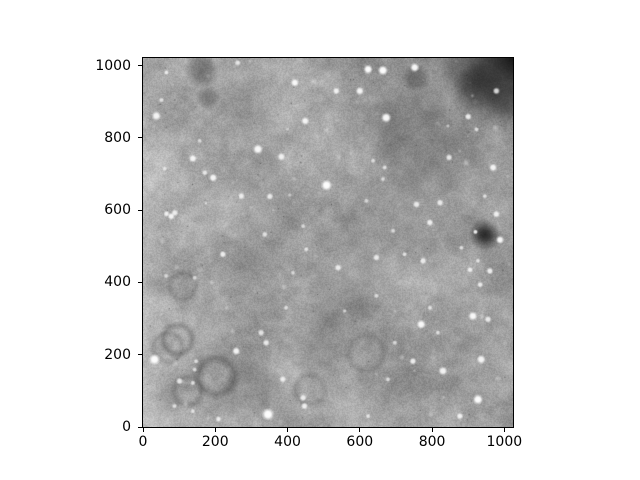 This screenshot has height=480, width=640. I want to click on x-tick-label: 400, so click(287, 442).